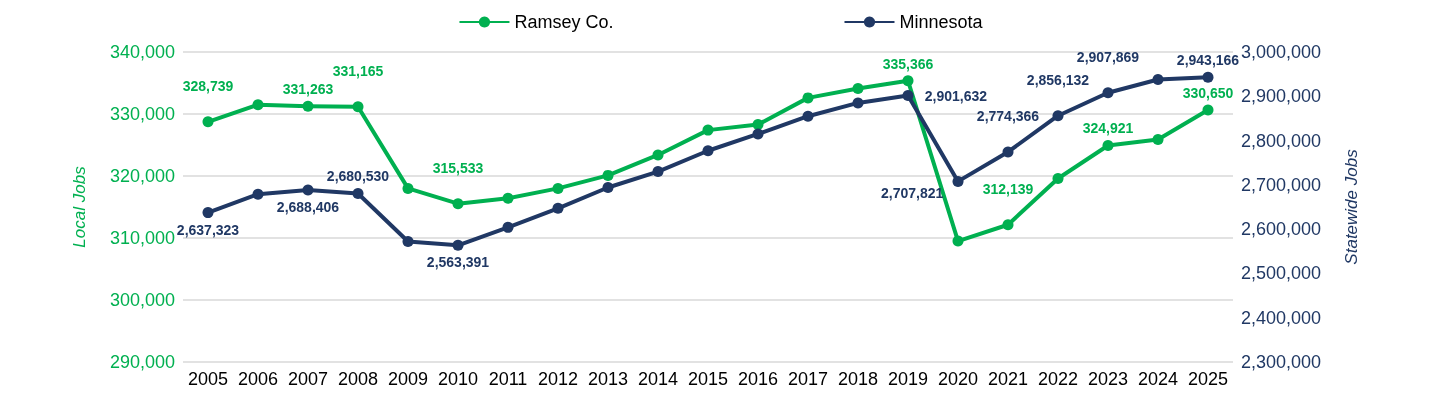 The height and width of the screenshot is (419, 1445). I want to click on data-label: 2,774,366, so click(1008, 115).